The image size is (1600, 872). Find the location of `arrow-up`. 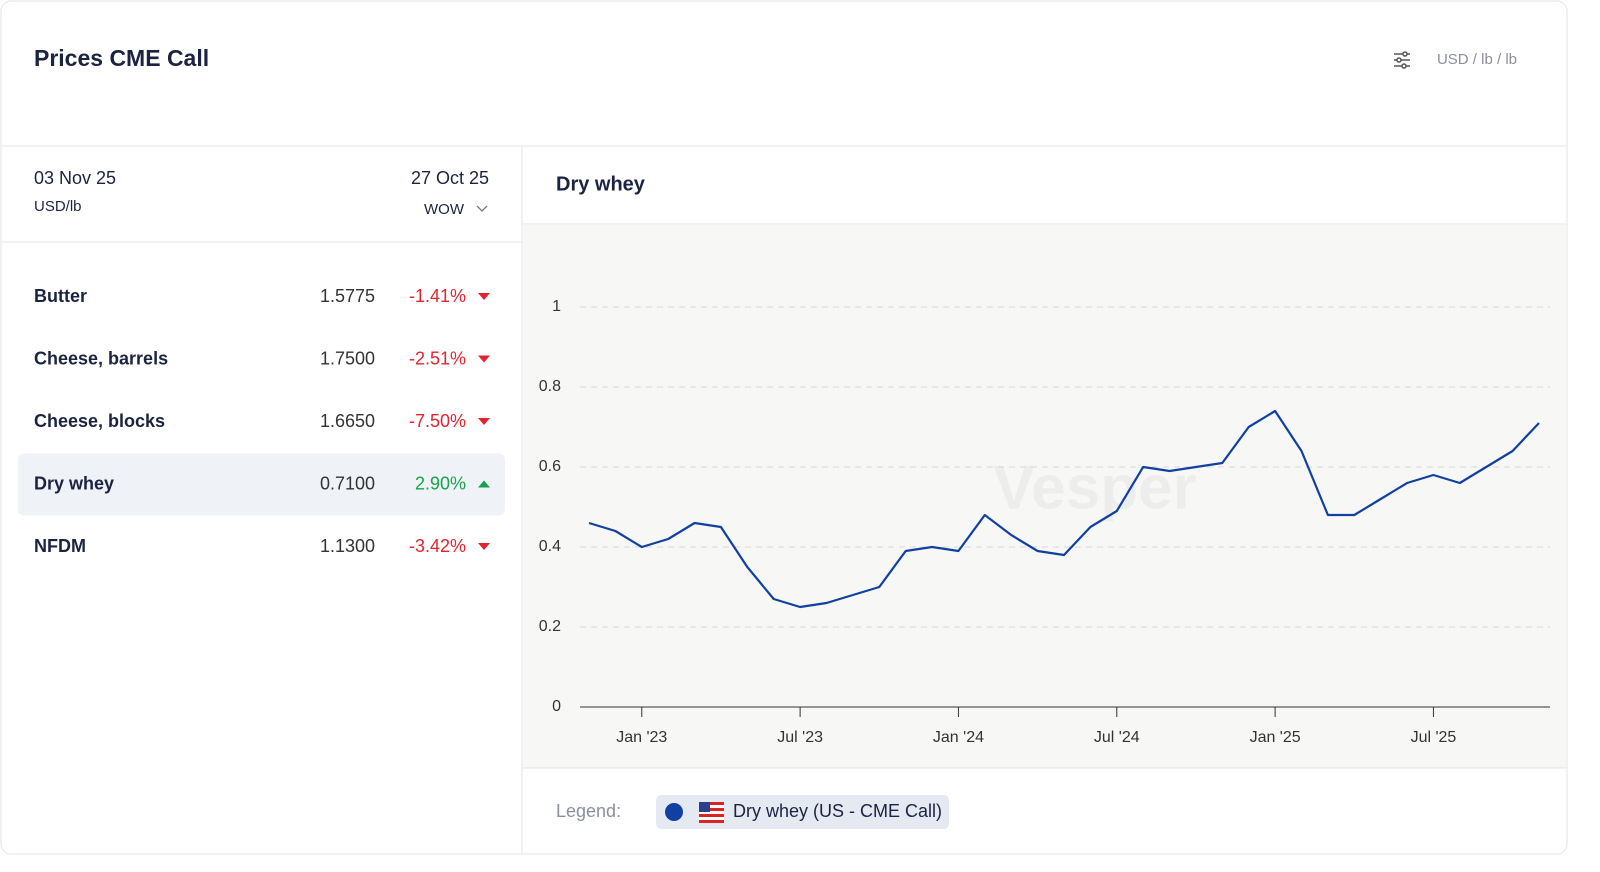

arrow-up is located at coordinates (484, 484).